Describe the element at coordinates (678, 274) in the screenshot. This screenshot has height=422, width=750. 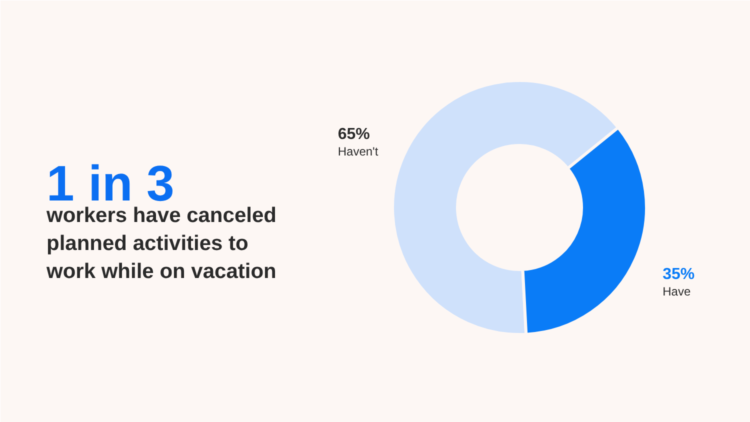
I see `data-label: 35%` at that location.